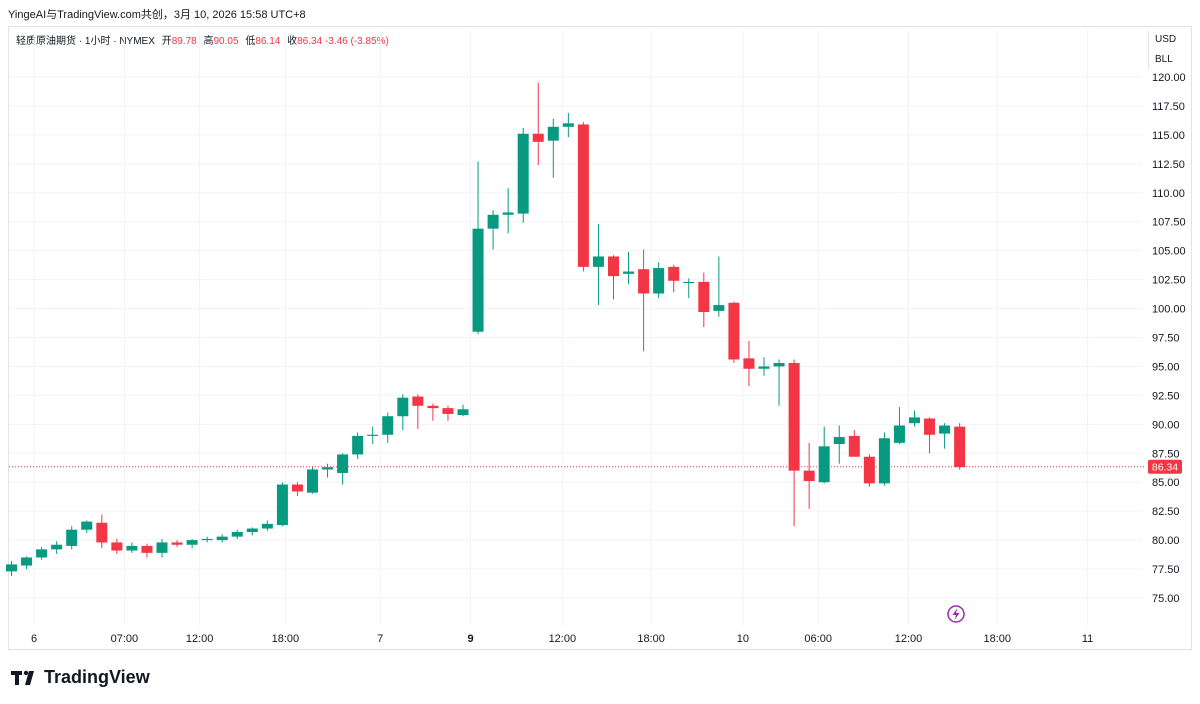 Image resolution: width=1200 pixels, height=704 pixels. Describe the element at coordinates (292, 41) in the screenshot. I see `close-label: 收` at that location.